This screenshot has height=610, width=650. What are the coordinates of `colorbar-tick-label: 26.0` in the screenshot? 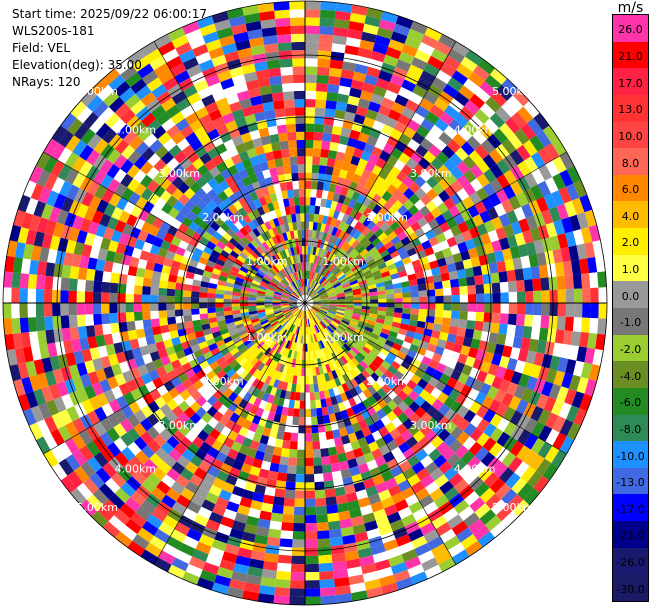 It's located at (630, 30).